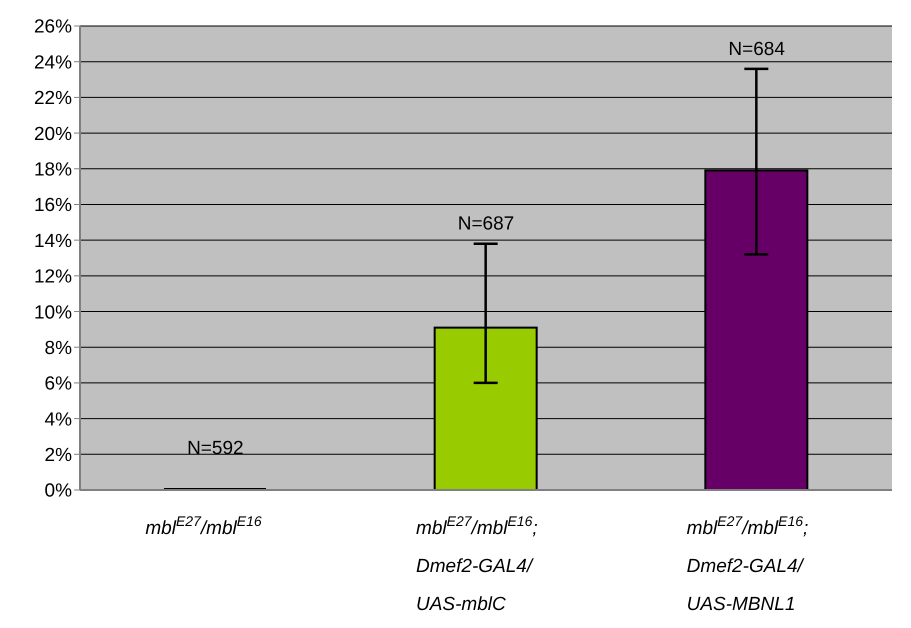 The height and width of the screenshot is (628, 911). What do you see at coordinates (53, 134) in the screenshot?
I see `y-tick-label: 20%` at bounding box center [53, 134].